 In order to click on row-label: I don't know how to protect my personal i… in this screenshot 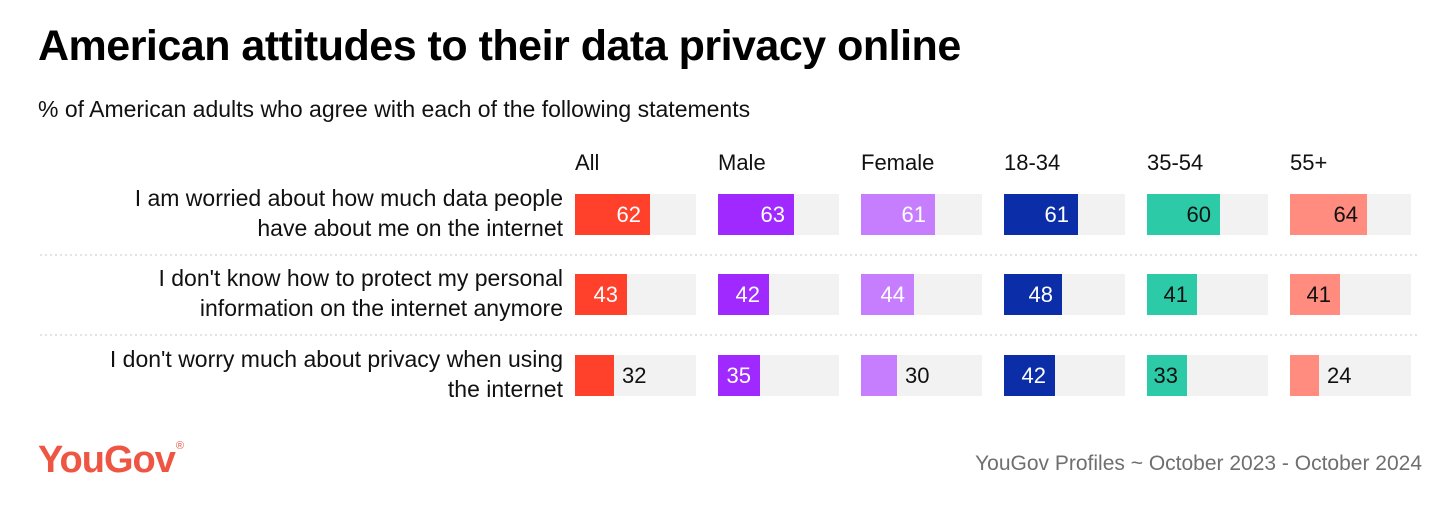, I will do `click(360, 293)`.